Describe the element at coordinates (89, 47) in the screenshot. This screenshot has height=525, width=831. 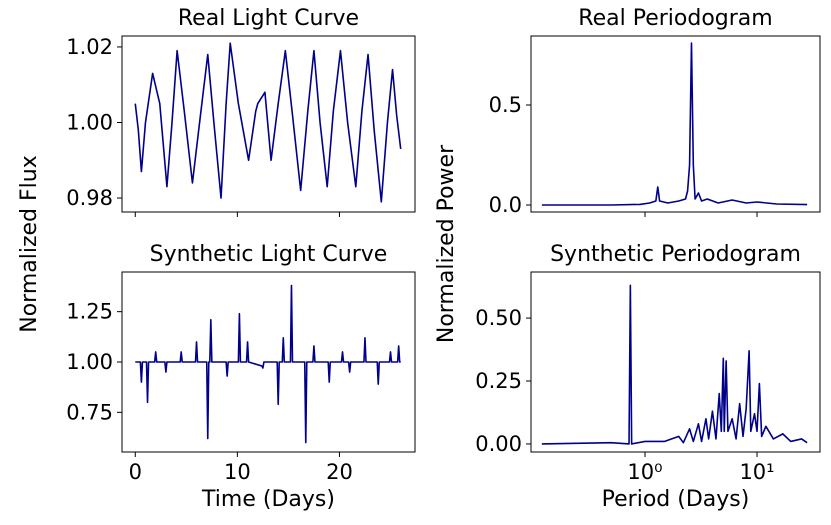
I see `y-tick-label: 1.02` at that location.